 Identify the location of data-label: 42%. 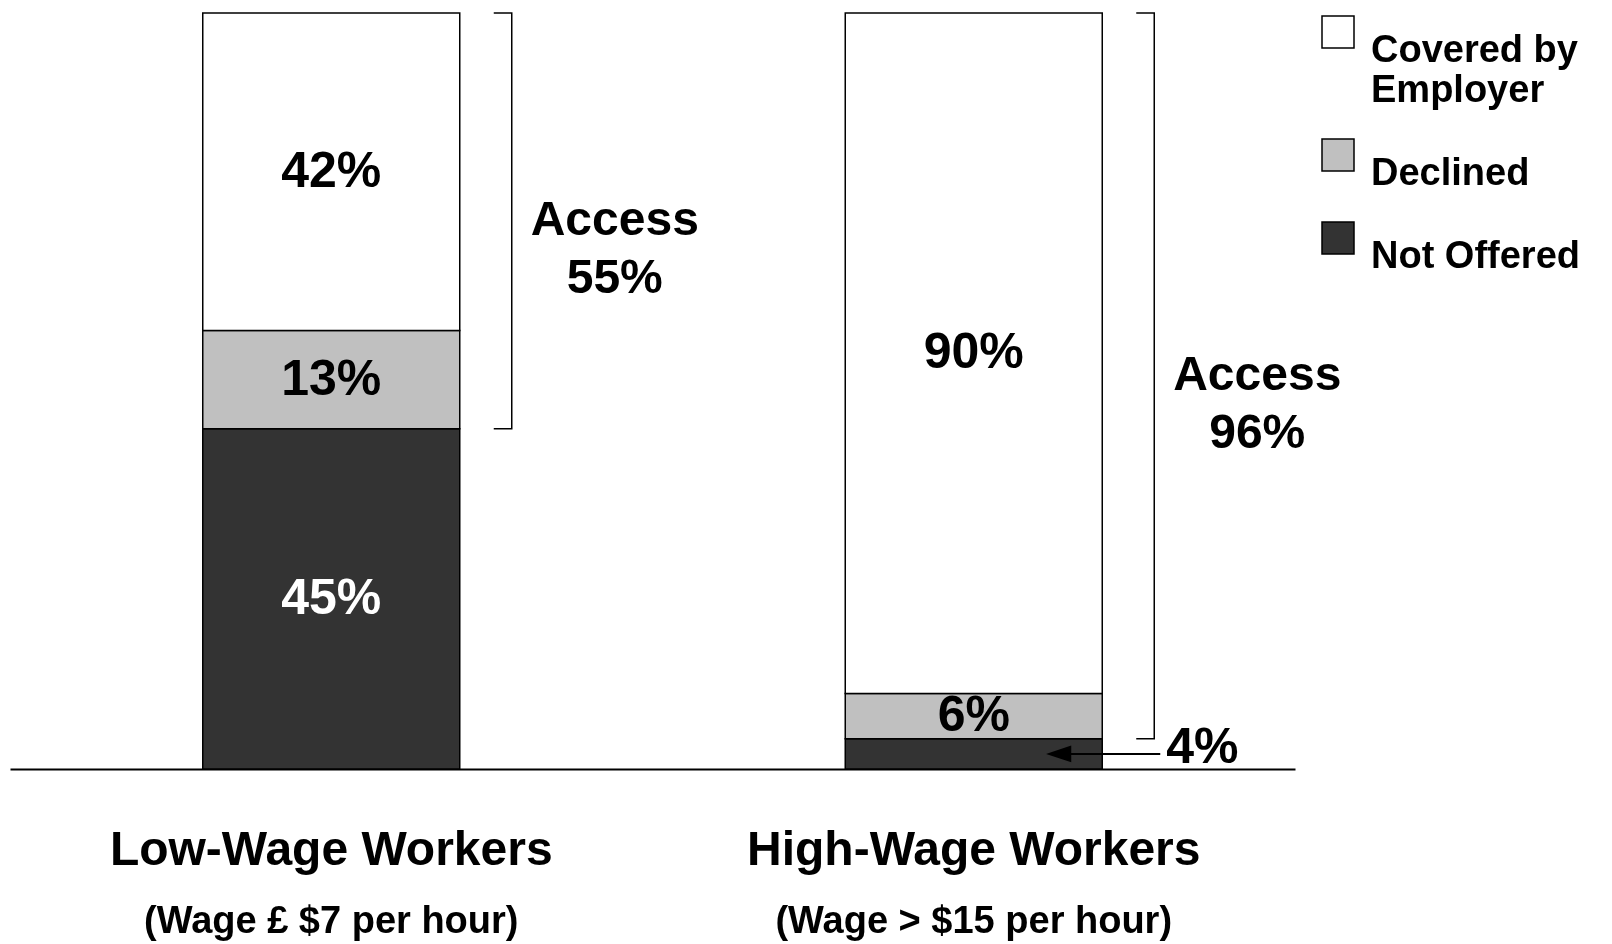
(331, 169).